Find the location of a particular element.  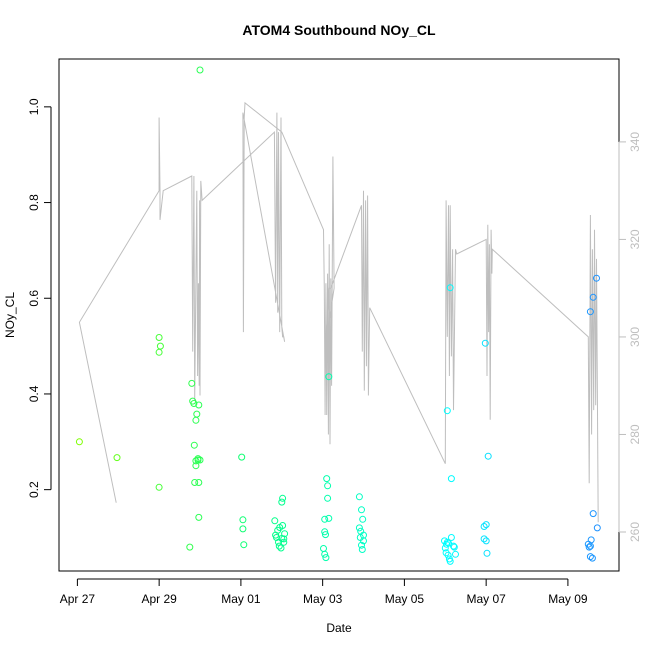

x-tick-label: May 05 is located at coordinates (405, 599).